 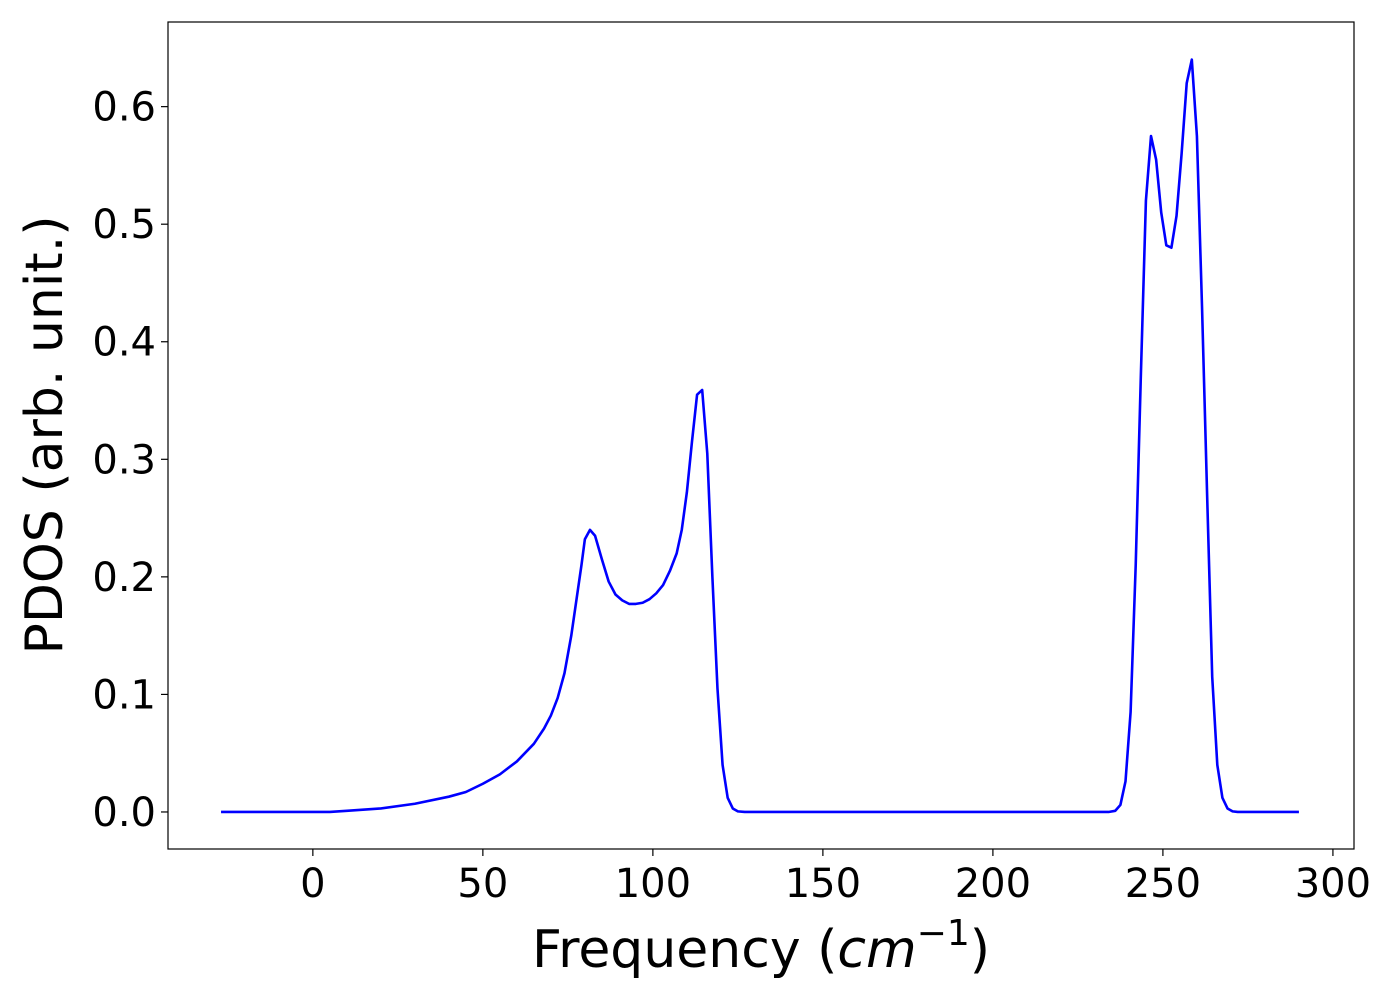 I want to click on x-label-close: ), so click(x=980, y=950).